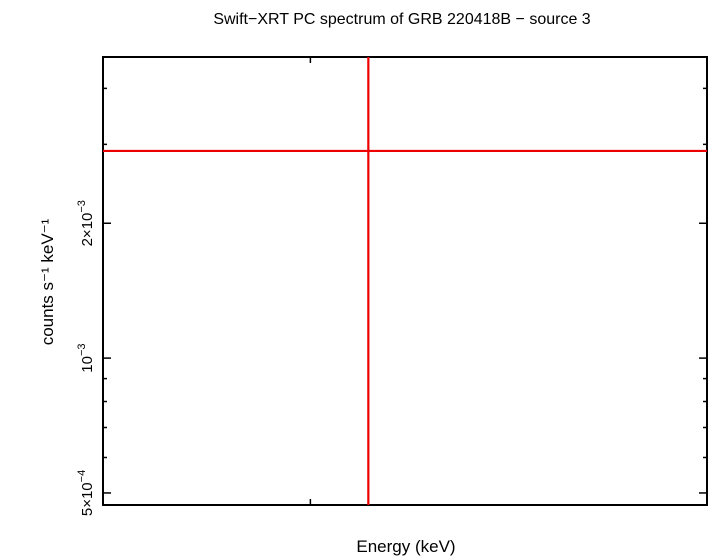 This screenshot has height=556, width=710. I want to click on y-tick-label: 10−3, so click(86, 357).